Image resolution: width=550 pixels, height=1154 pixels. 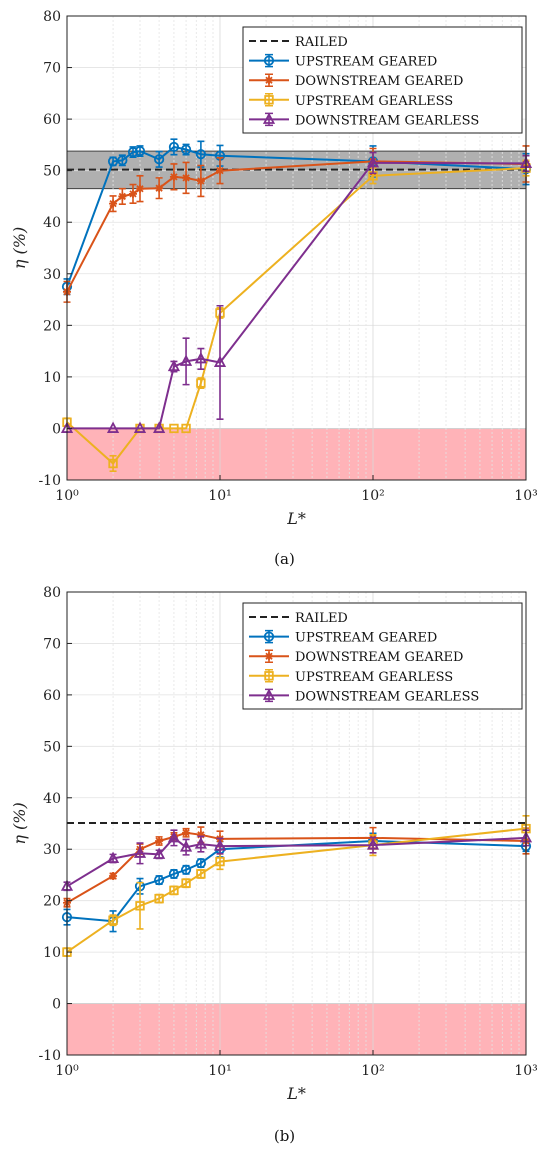 What do you see at coordinates (284, 559) in the screenshot?
I see `panel-caption: (a)` at bounding box center [284, 559].